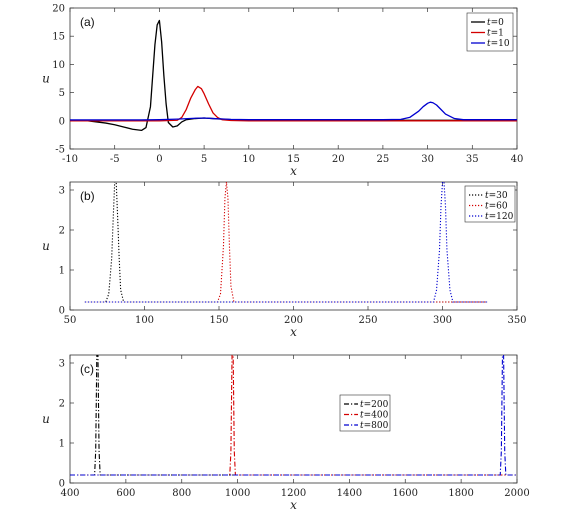  I want to click on x-tick-label: 250, so click(367, 320).